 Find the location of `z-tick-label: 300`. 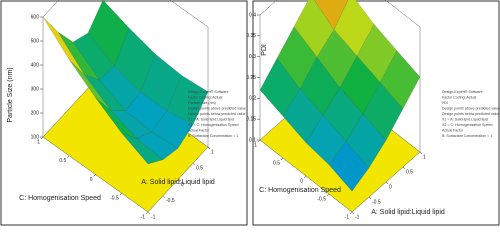

z-tick-label: 300 is located at coordinates (35, 89).